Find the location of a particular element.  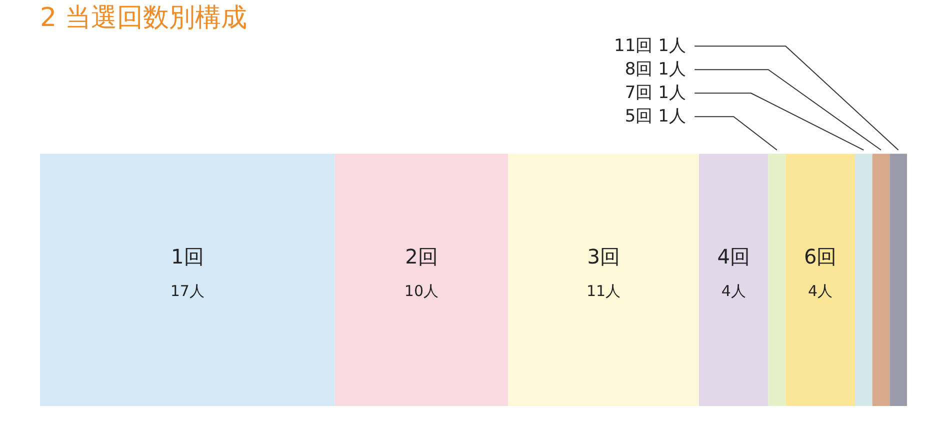

text: 8回 1人 is located at coordinates (655, 70).